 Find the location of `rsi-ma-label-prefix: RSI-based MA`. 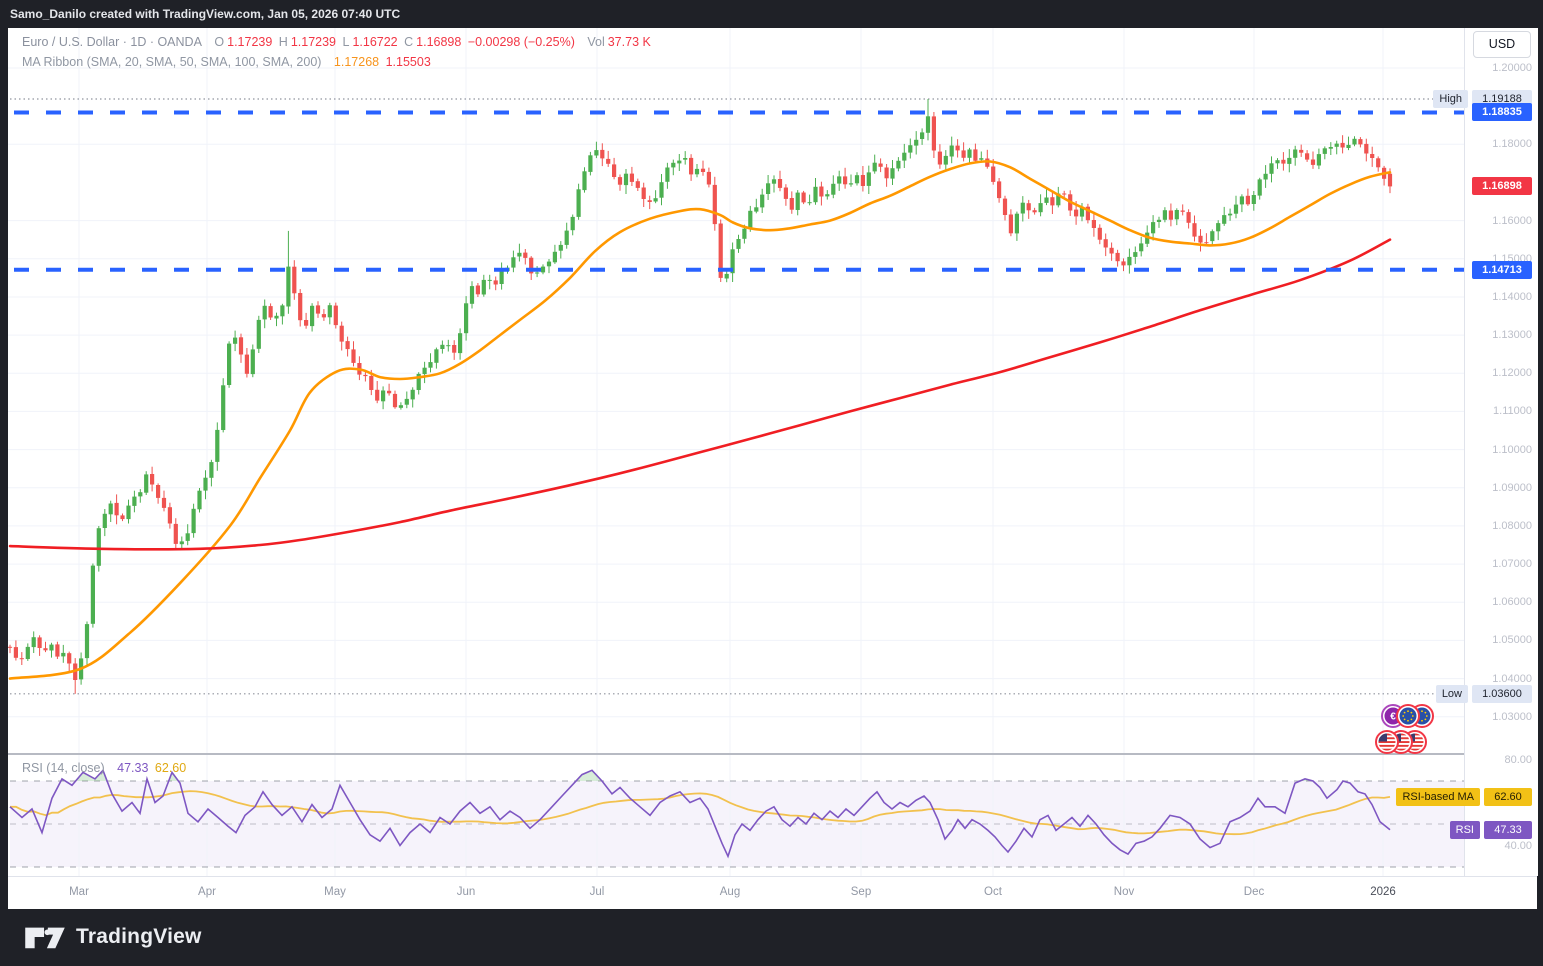

rsi-ma-label-prefix: RSI-based MA is located at coordinates (1438, 797).